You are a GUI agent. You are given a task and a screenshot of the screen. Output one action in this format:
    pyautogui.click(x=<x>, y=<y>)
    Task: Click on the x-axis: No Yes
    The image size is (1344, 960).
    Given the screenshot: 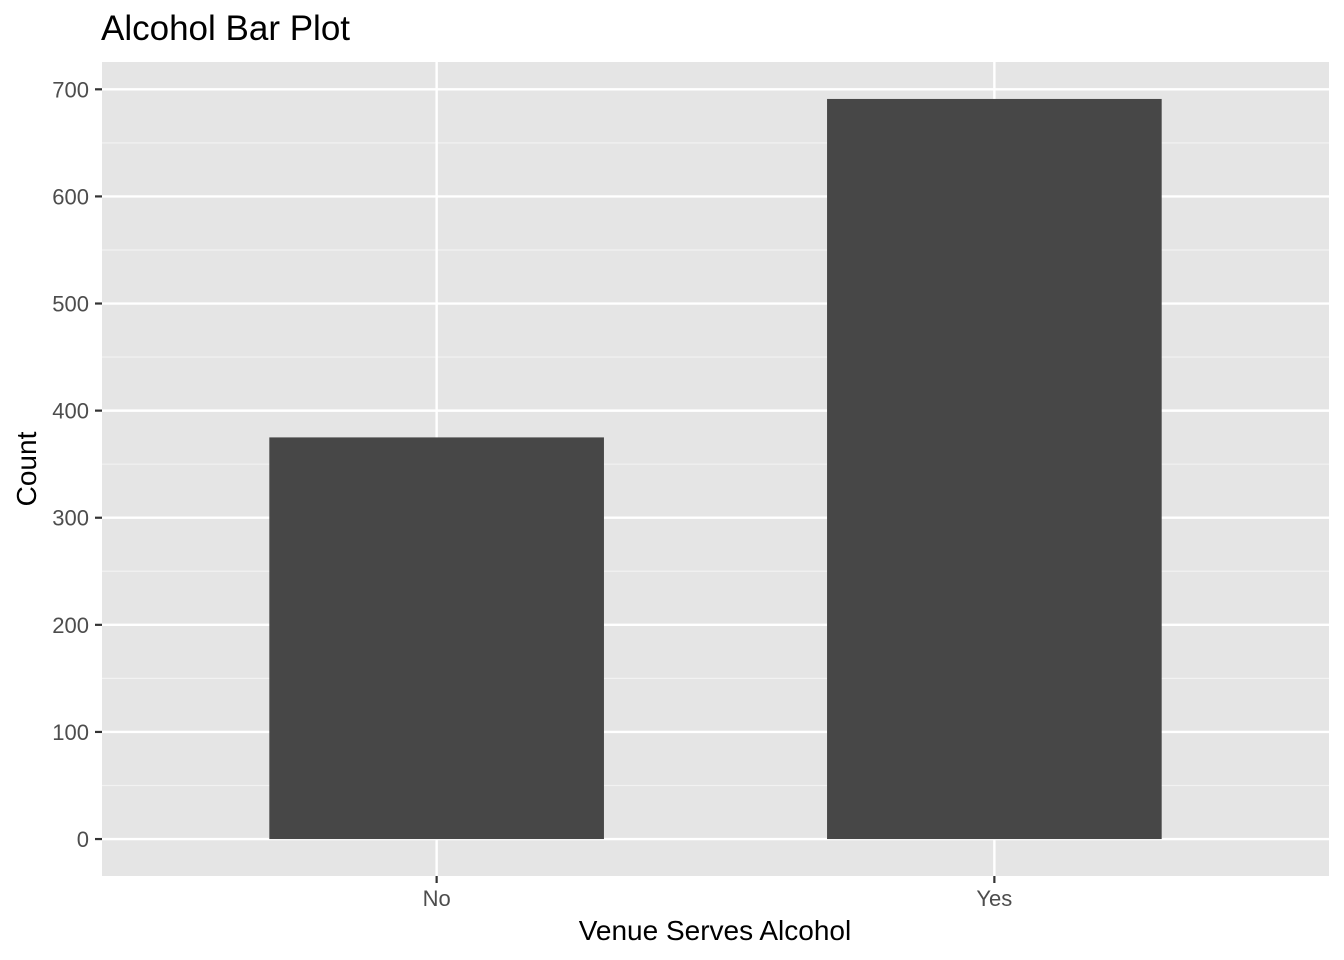 What is the action you would take?
    pyautogui.click(x=717, y=893)
    